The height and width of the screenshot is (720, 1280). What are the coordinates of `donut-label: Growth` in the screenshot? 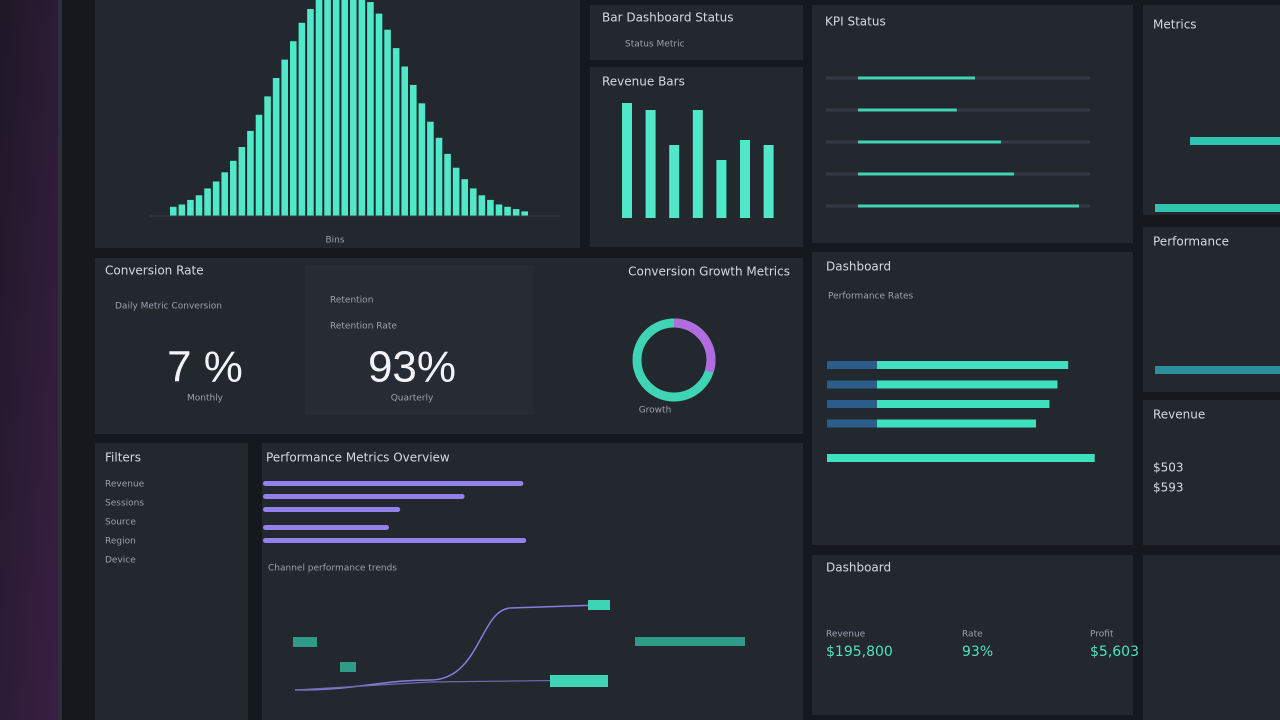 It's located at (655, 411).